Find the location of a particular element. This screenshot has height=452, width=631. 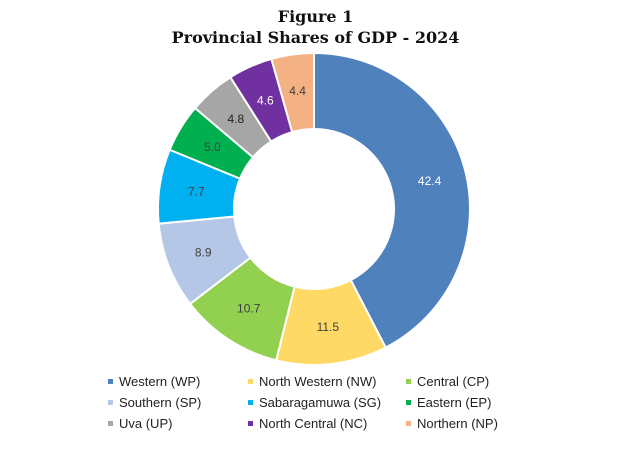

data-label-north-central-nc: 4.6 is located at coordinates (265, 100).